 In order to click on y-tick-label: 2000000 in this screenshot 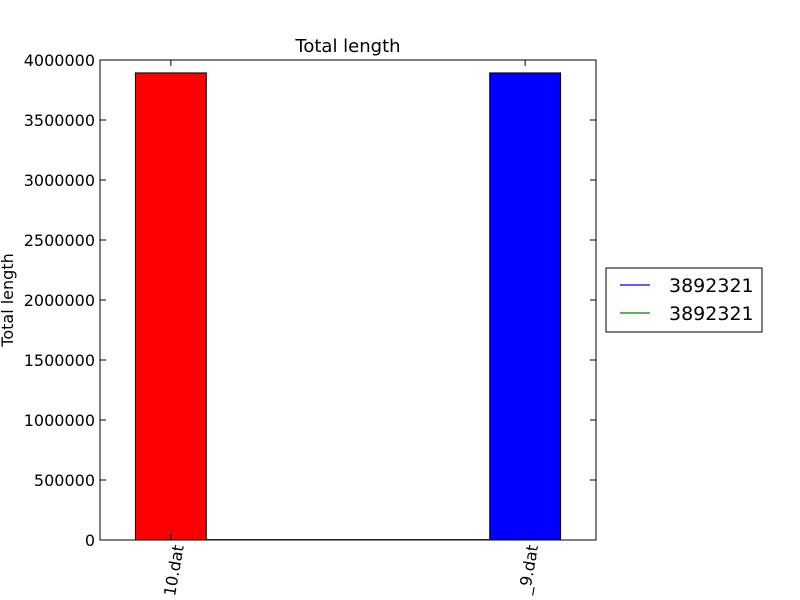, I will do `click(59, 300)`.